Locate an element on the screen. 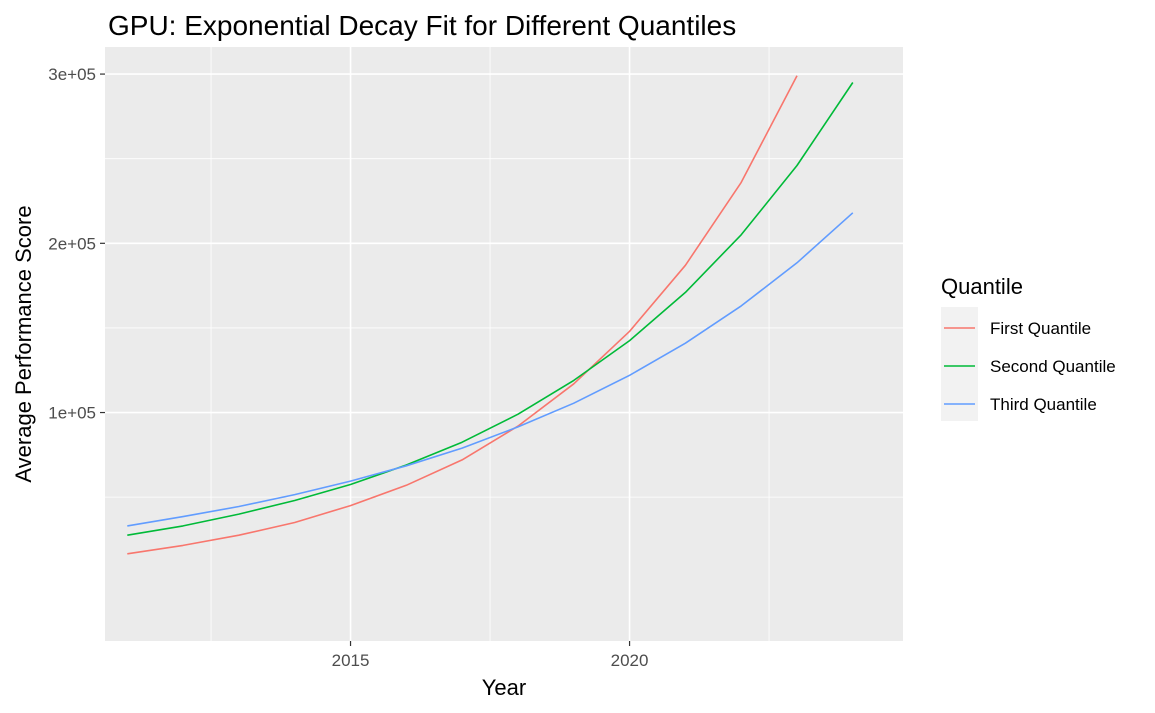  x-tick-label: 2015 is located at coordinates (351, 660).